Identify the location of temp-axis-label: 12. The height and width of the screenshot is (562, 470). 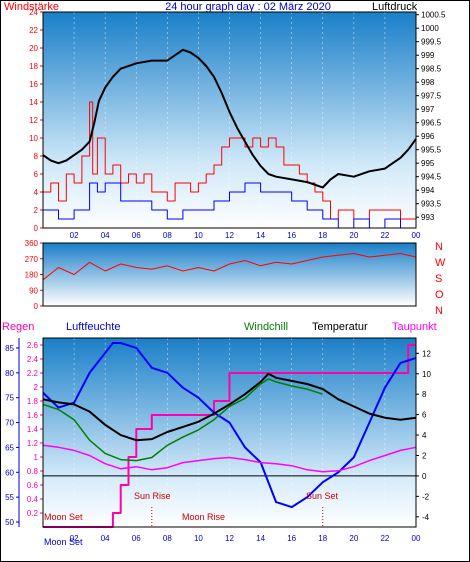
(426, 353).